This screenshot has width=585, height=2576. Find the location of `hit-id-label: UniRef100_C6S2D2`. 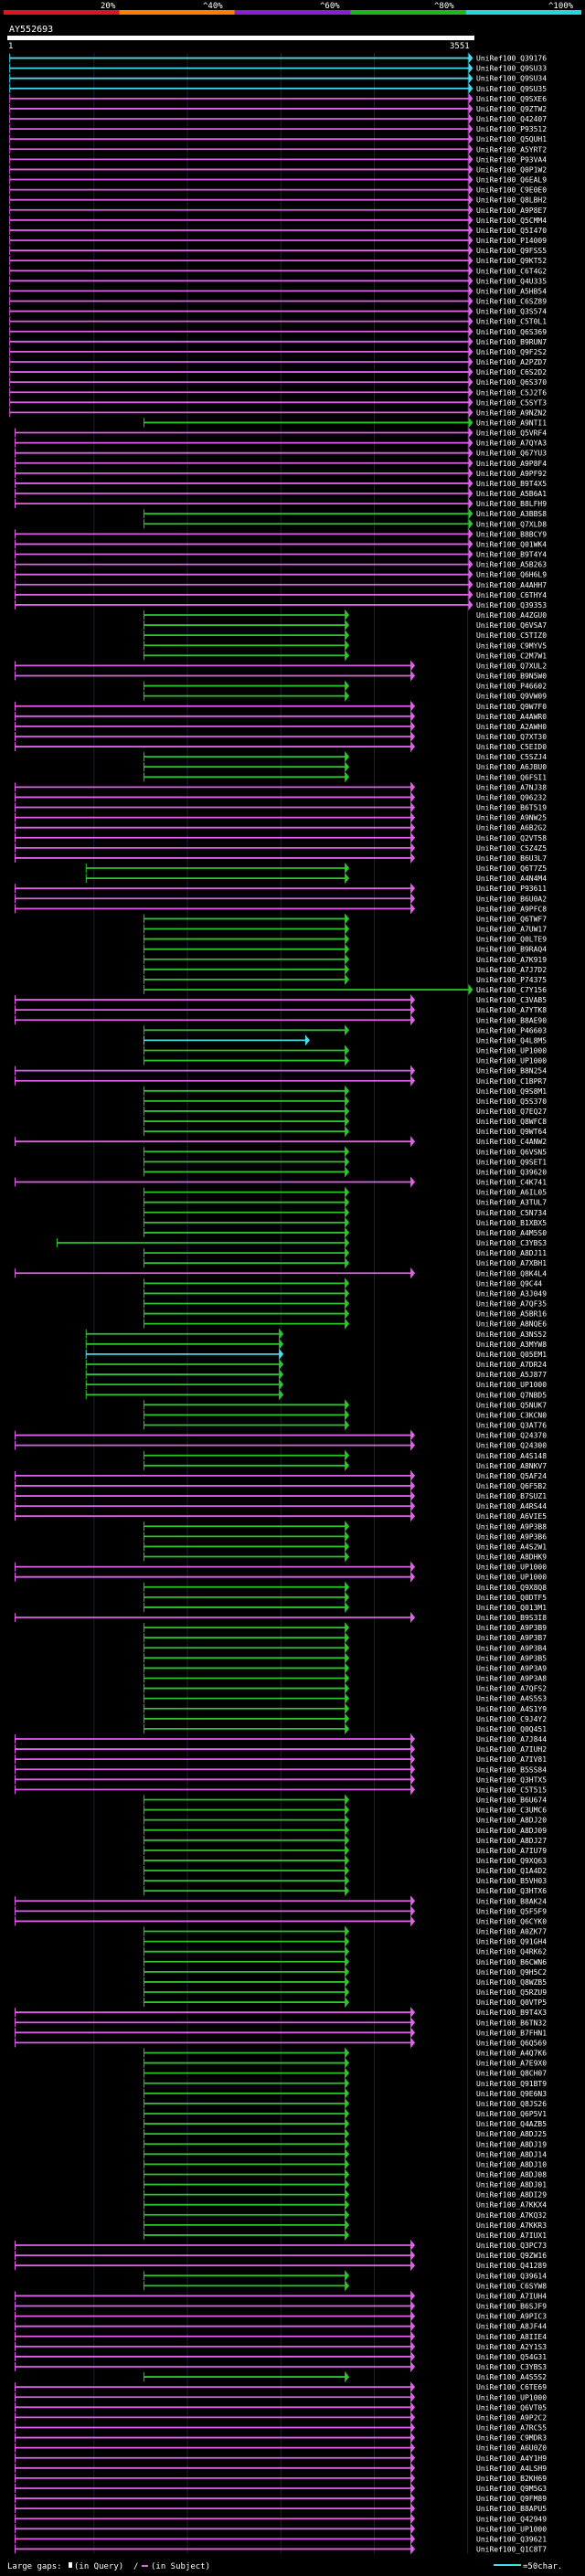

hit-id-label: UniRef100_C6S2D2 is located at coordinates (512, 372).